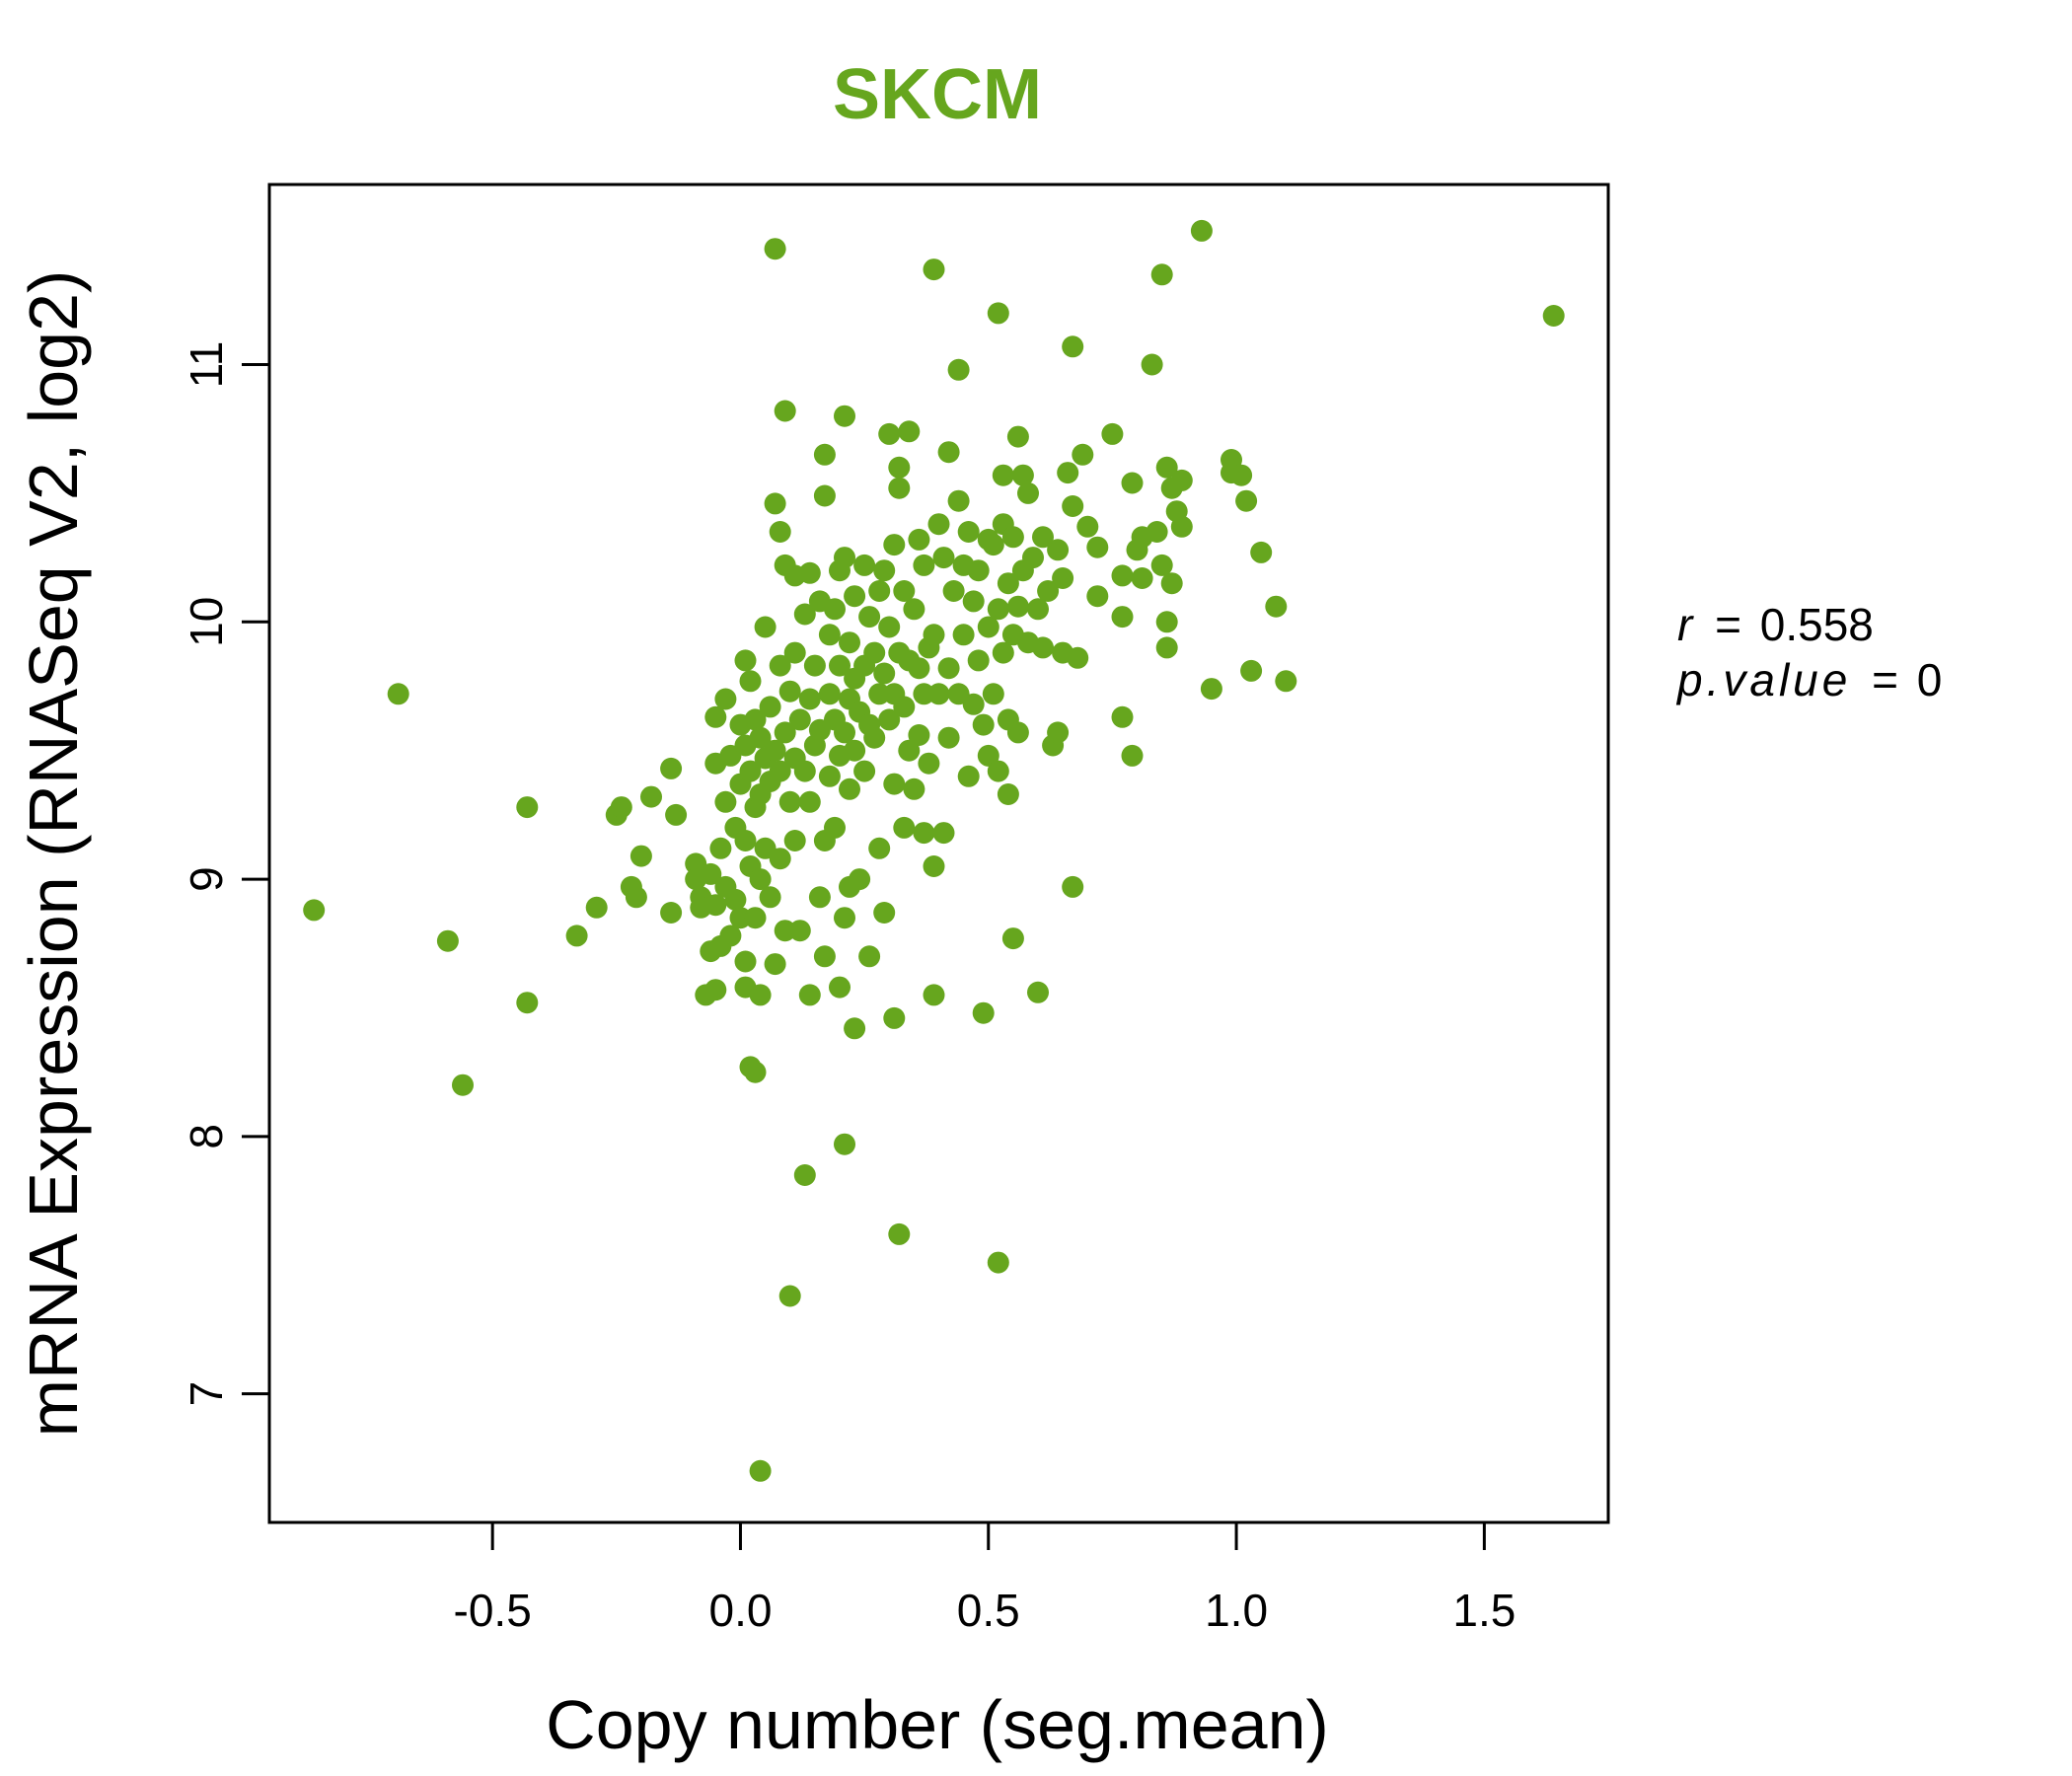  What do you see at coordinates (493, 1610) in the screenshot?
I see `x-tick-label: -0.5` at bounding box center [493, 1610].